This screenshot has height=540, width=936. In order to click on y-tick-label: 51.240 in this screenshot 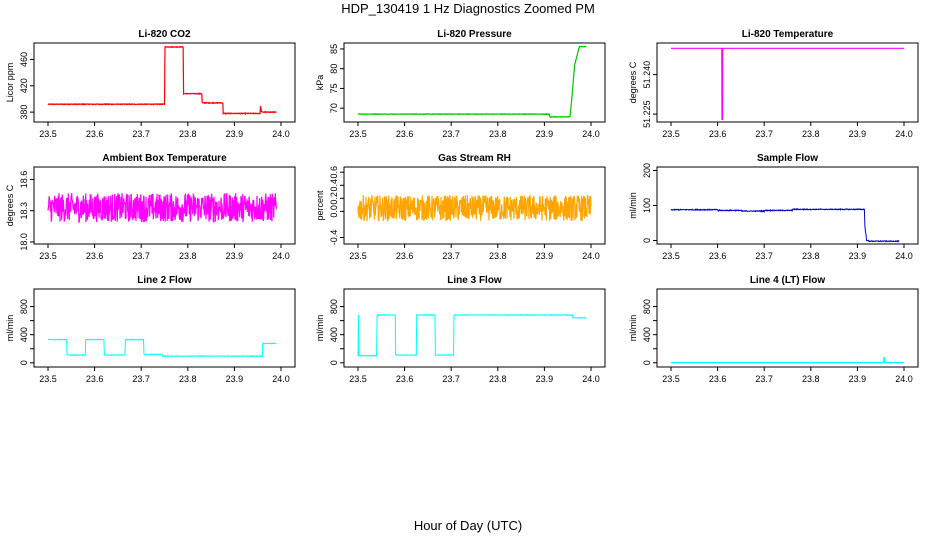, I will do `click(647, 75)`.